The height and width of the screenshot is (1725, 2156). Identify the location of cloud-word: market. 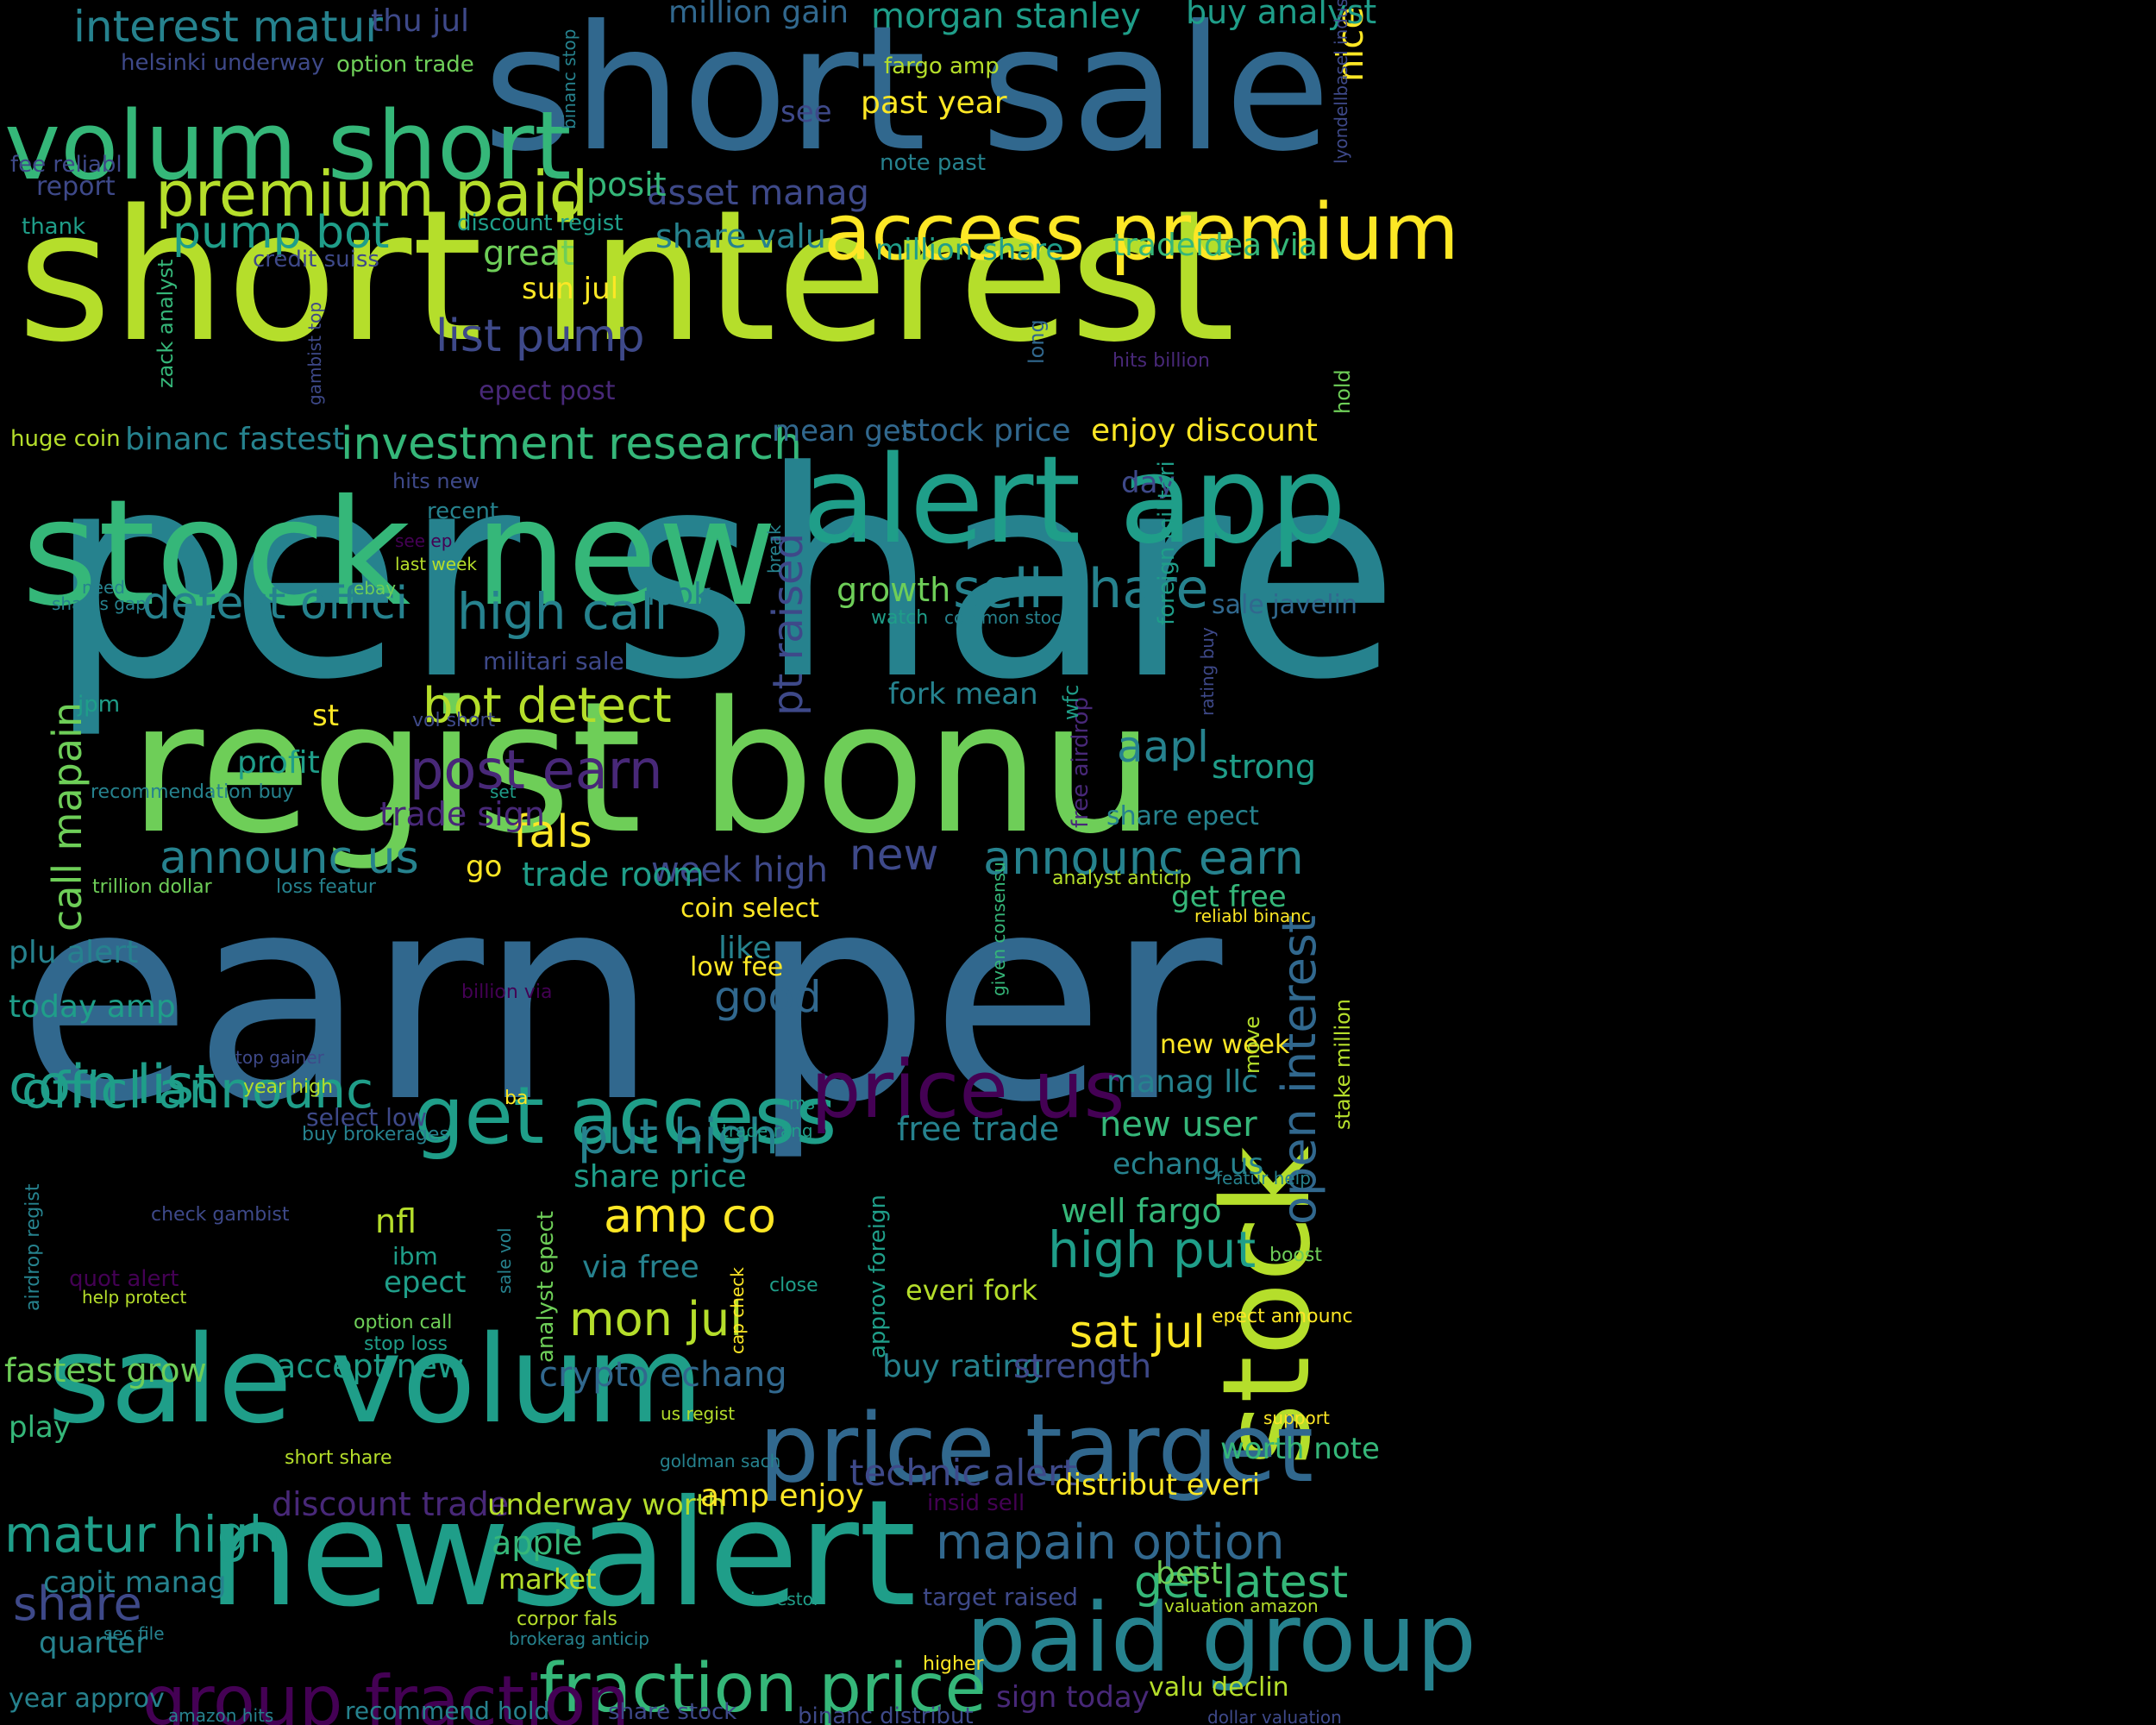
(547, 1580).